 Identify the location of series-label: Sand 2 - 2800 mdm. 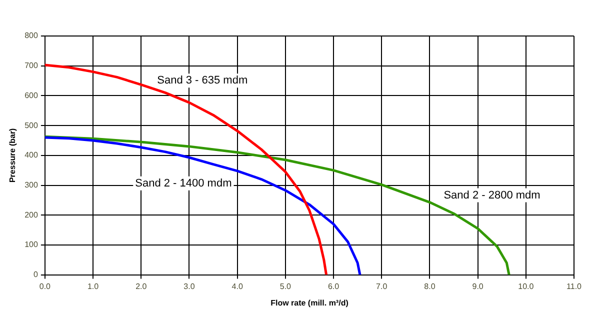
(492, 195).